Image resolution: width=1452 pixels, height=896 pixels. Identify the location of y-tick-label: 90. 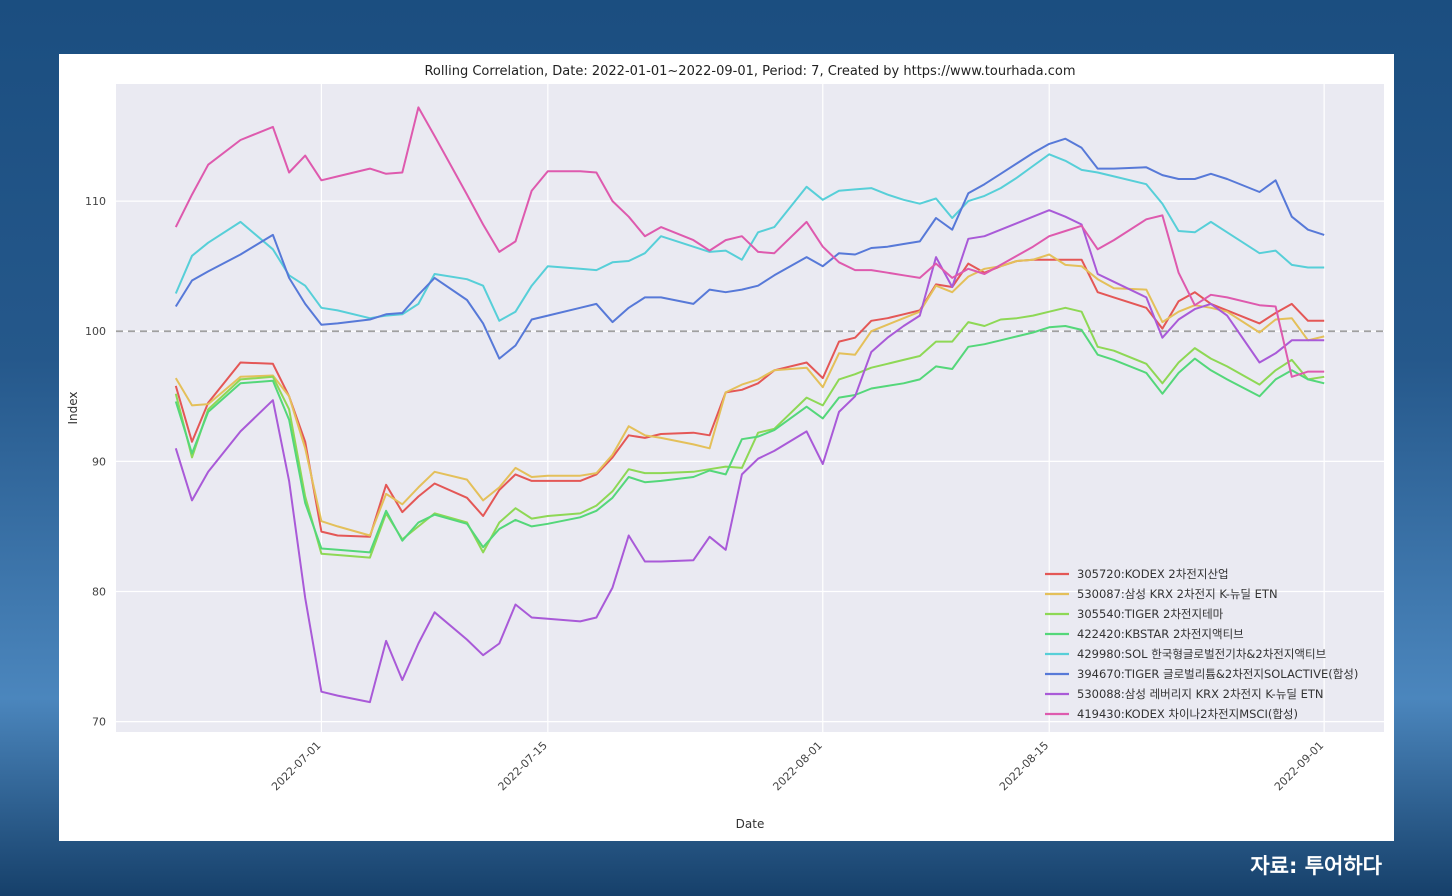
(99, 461).